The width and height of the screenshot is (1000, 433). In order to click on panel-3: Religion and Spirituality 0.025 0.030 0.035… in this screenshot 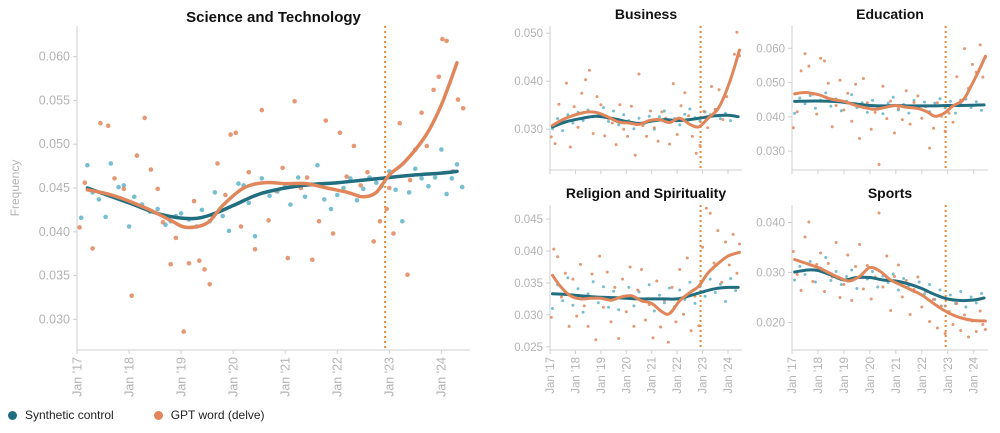, I will do `click(628, 289)`.